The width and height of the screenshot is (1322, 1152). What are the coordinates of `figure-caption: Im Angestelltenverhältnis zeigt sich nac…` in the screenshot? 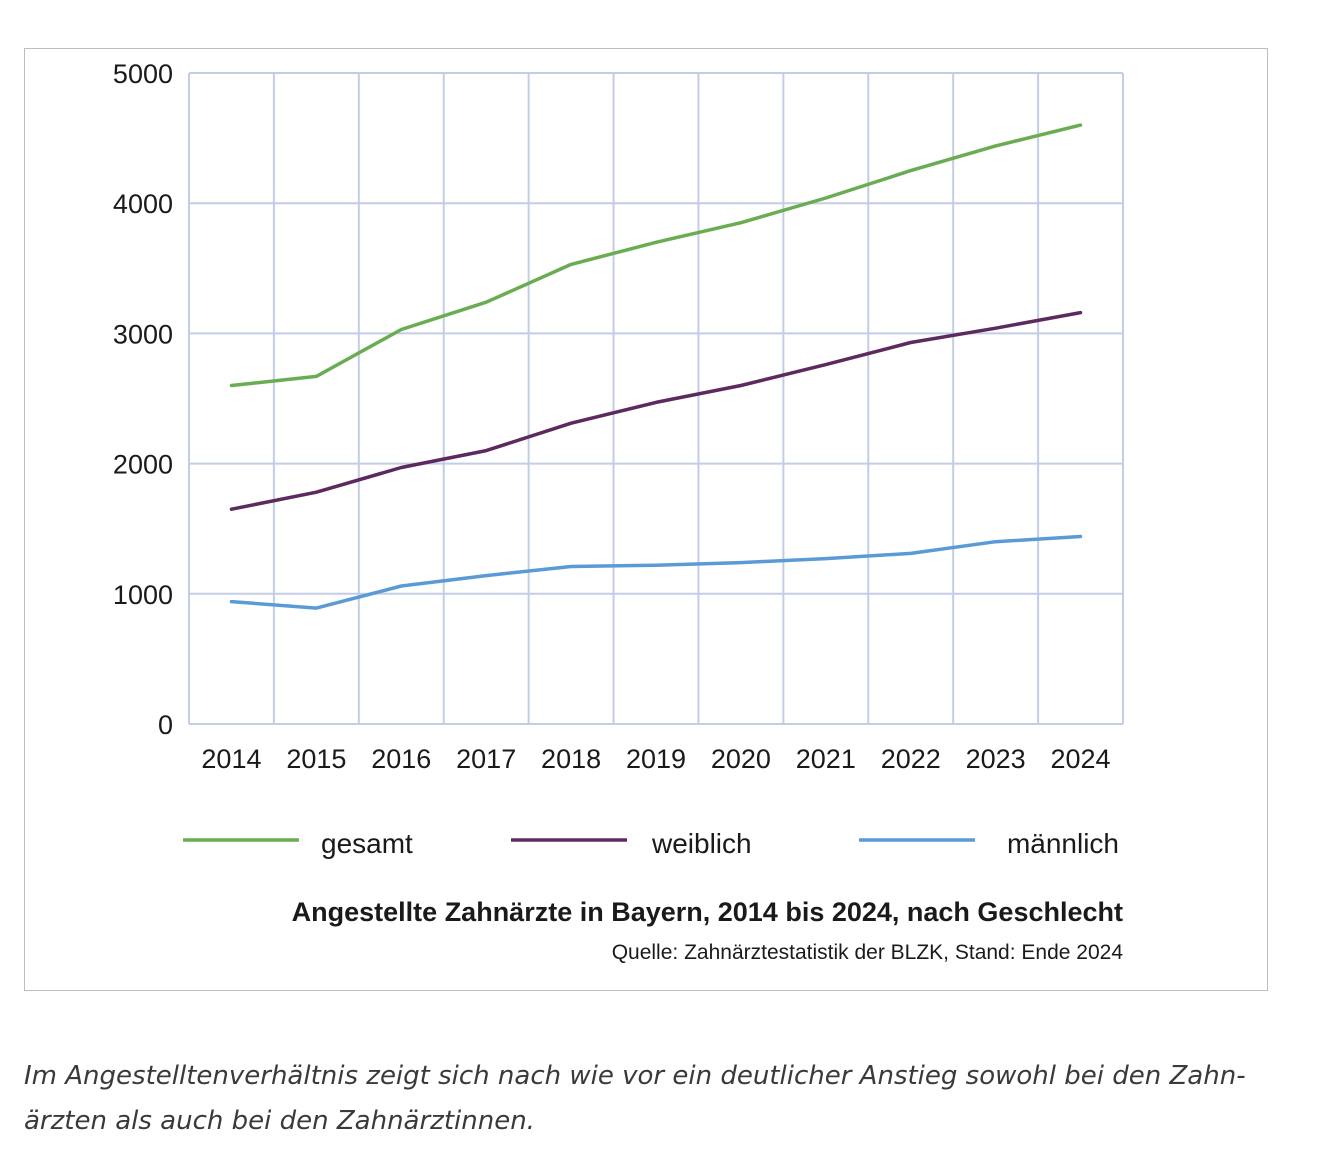 It's located at (649, 1099).